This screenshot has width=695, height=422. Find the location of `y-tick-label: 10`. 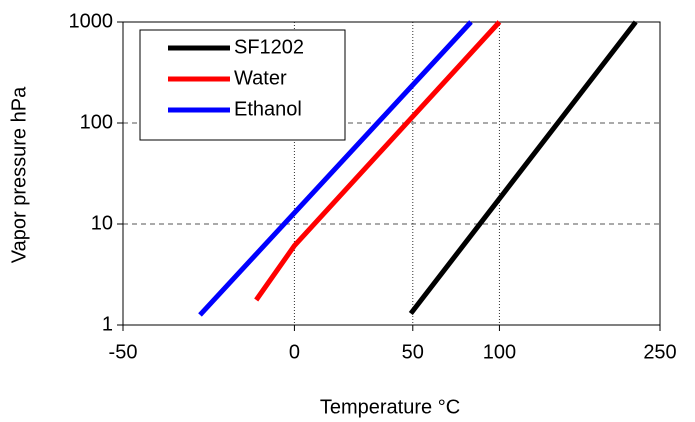

y-tick-label: 10 is located at coordinates (102, 223).